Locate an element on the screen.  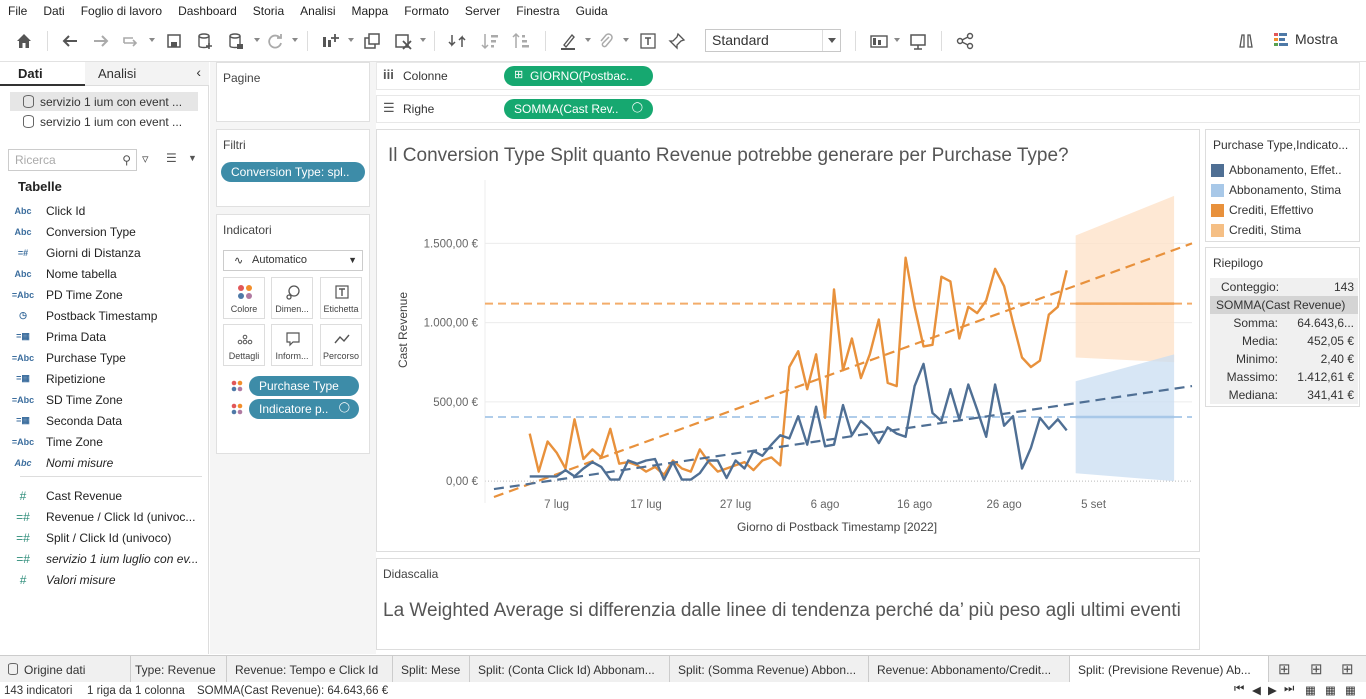
purchase-type-pill: Purchase Type is located at coordinates (304, 386).